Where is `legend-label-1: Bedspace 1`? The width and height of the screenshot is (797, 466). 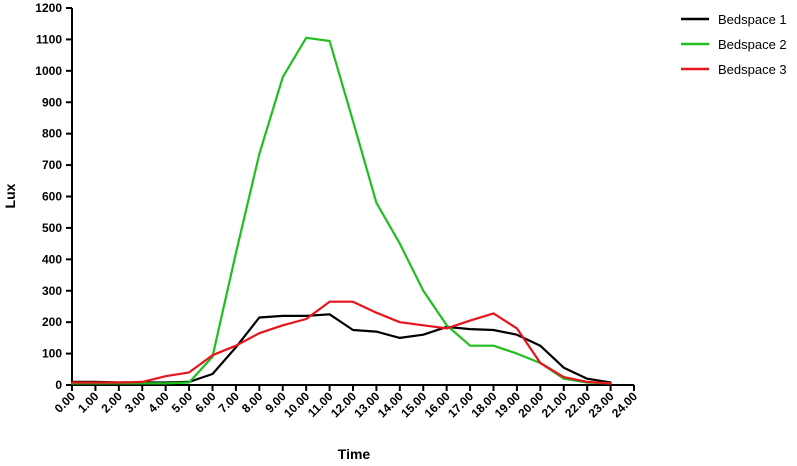
legend-label-1: Bedspace 1 is located at coordinates (752, 19).